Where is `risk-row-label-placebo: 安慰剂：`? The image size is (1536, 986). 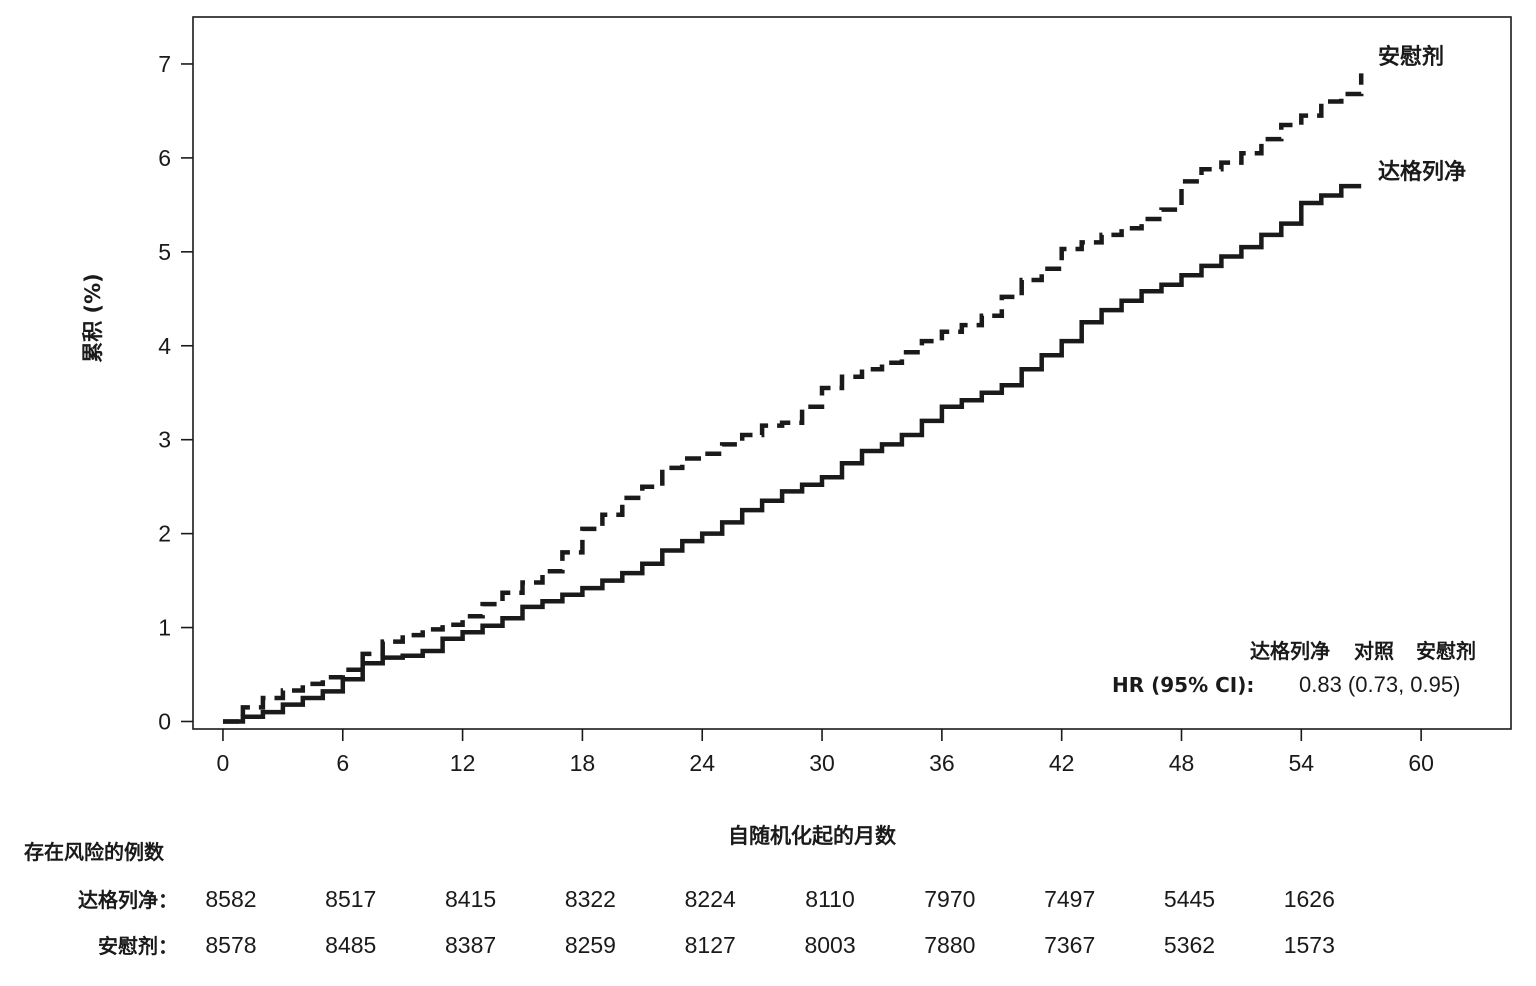
risk-row-label-placebo: 安慰剂： is located at coordinates (138, 946).